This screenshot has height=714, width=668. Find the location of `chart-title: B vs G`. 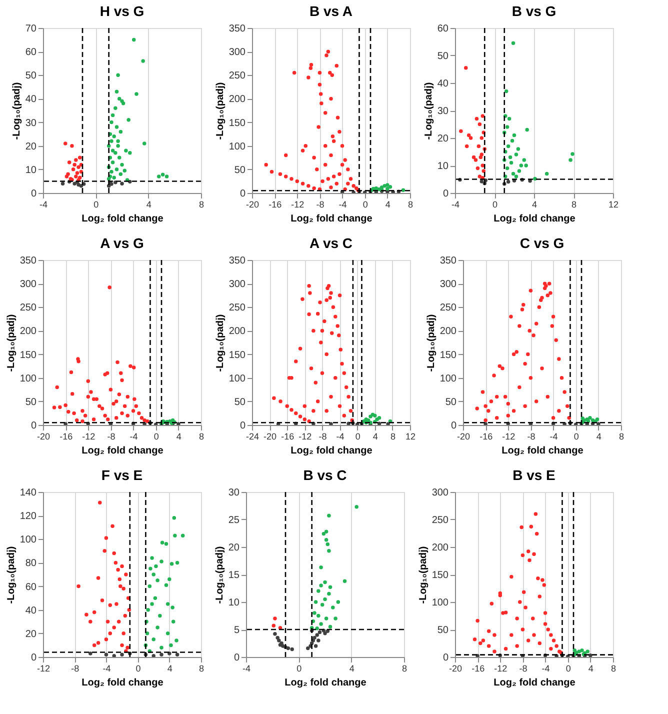

chart-title: B vs G is located at coordinates (534, 11).